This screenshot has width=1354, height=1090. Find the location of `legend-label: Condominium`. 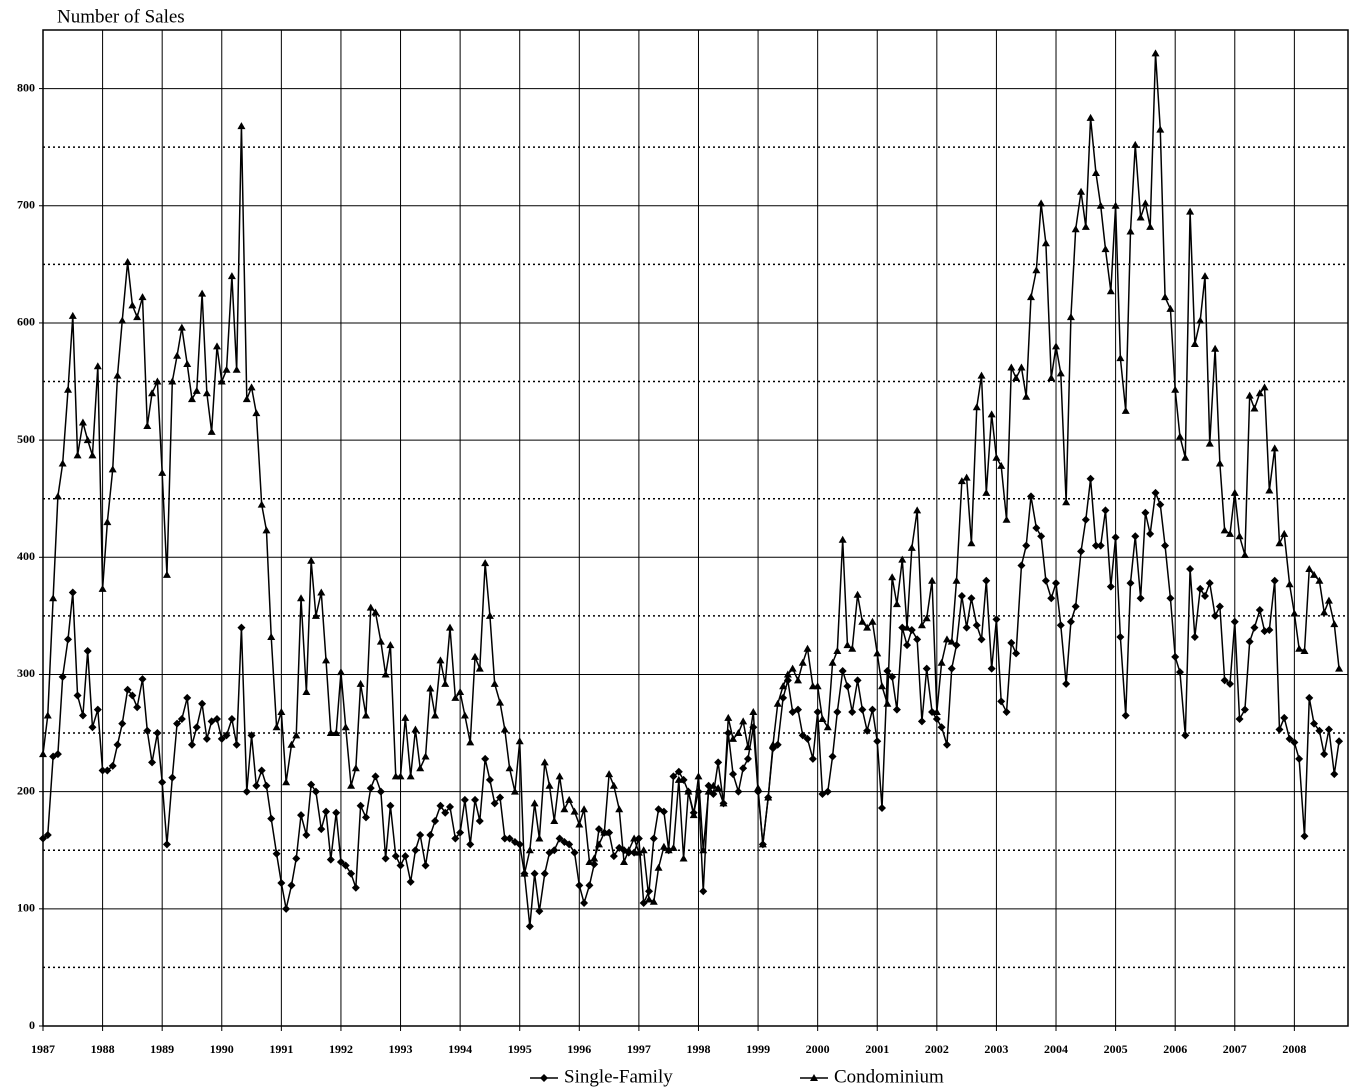

legend-label: Condominium is located at coordinates (889, 1076).